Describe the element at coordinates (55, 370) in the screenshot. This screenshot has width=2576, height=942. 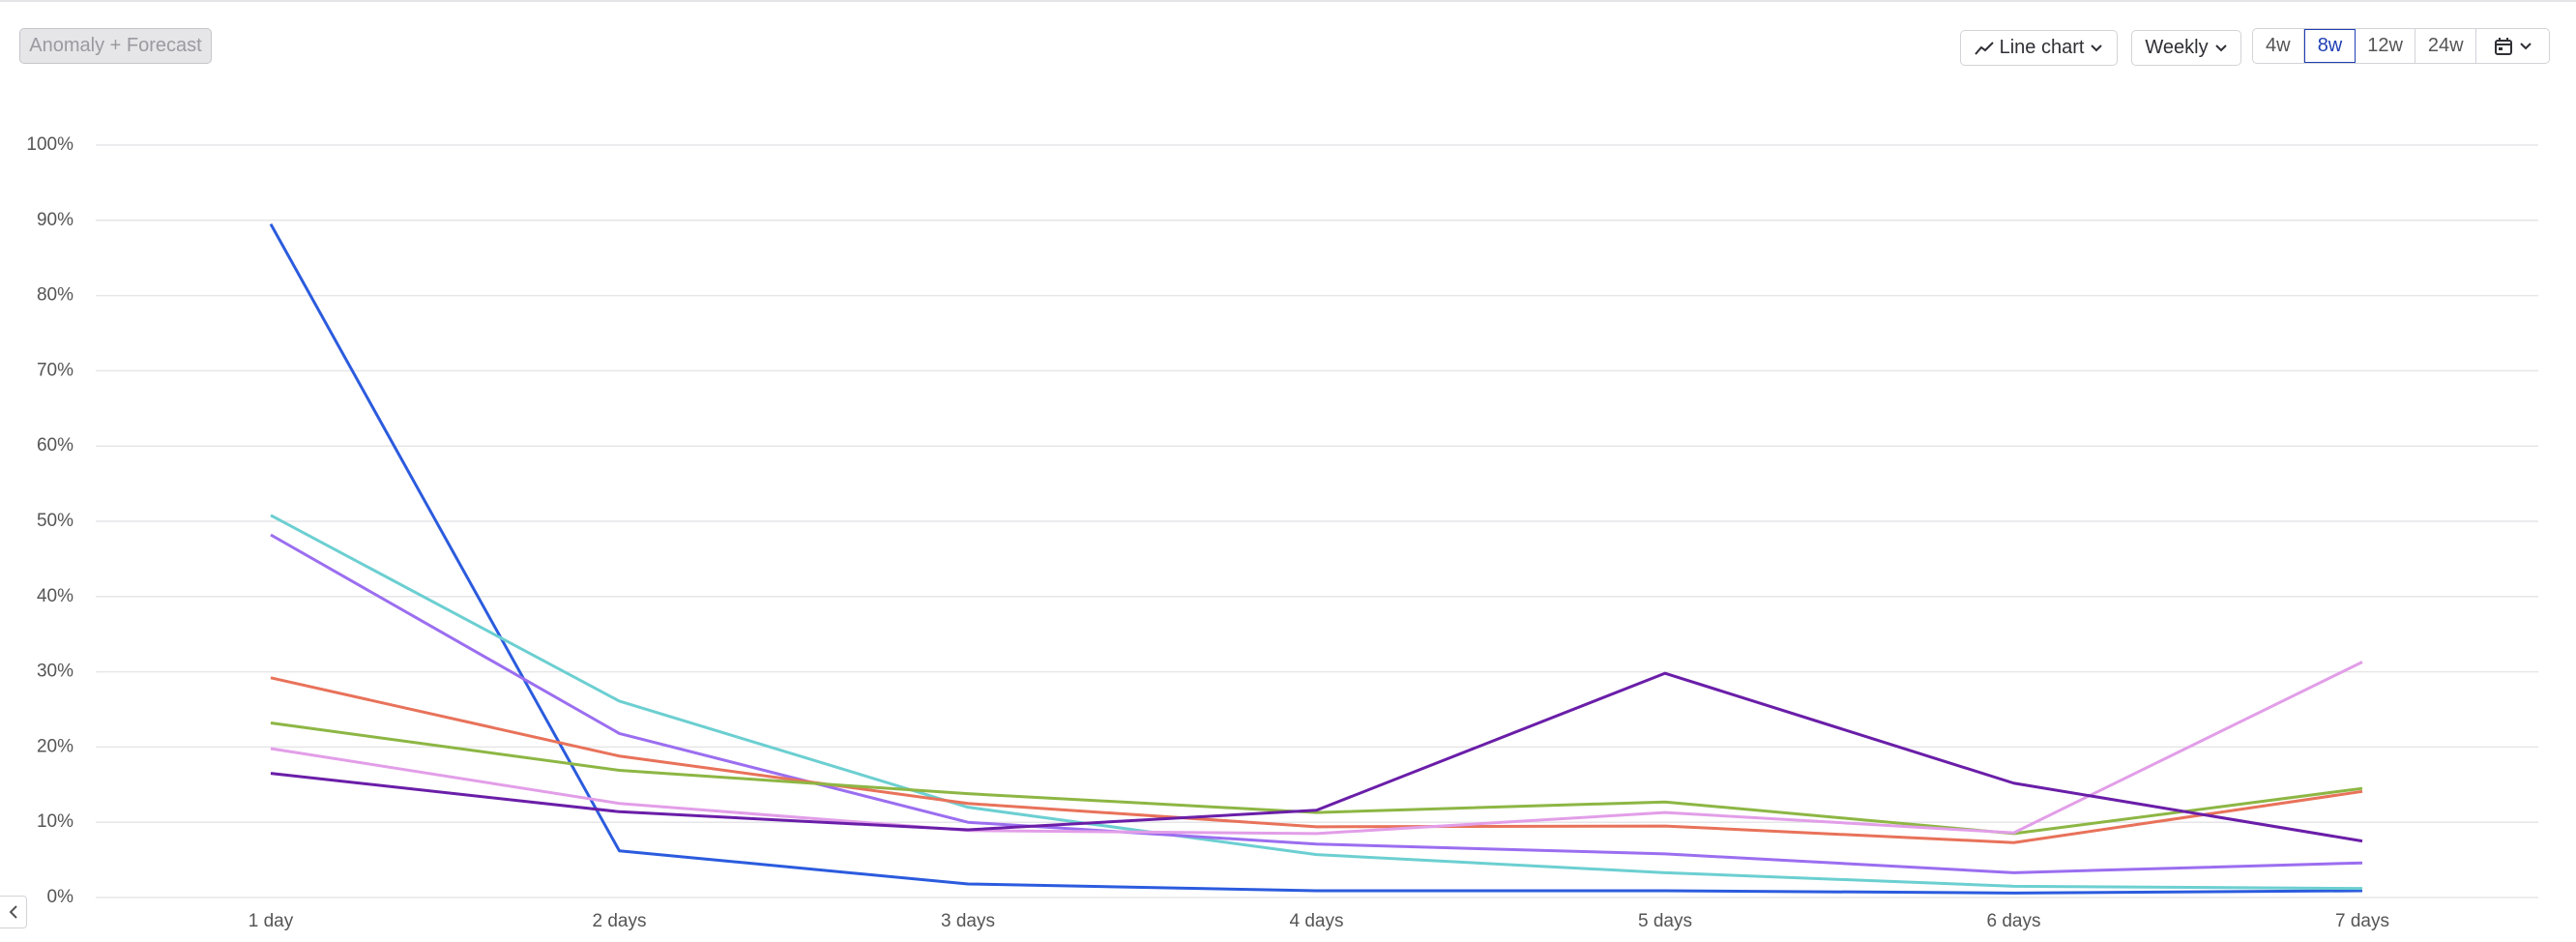
I see `y-tick-label: 70%` at that location.